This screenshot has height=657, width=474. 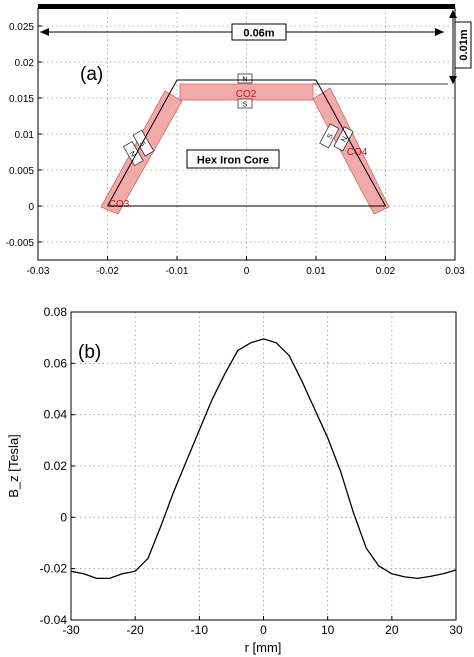 What do you see at coordinates (200, 630) in the screenshot?
I see `panel-b-x-tick-label: -10` at bounding box center [200, 630].